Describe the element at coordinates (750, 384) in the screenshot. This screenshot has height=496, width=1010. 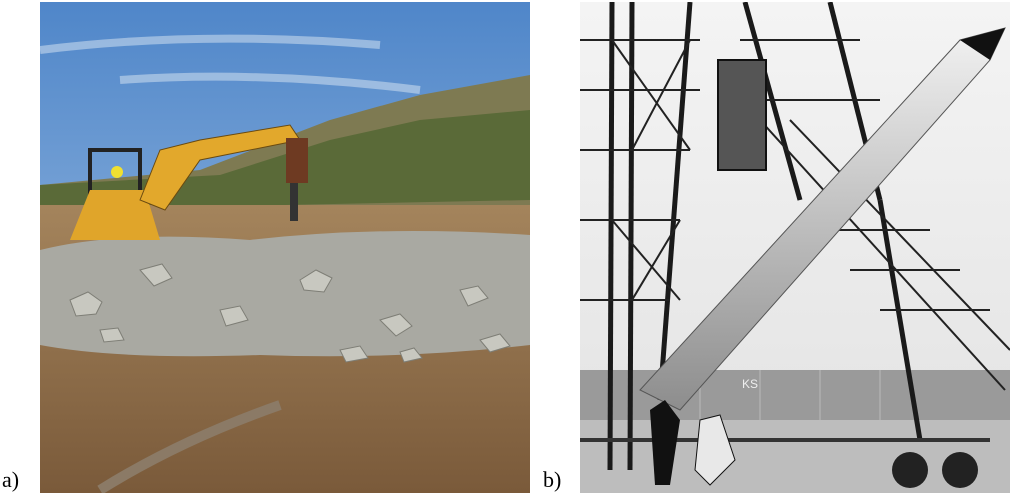
I see `building-sign: KS` at that location.